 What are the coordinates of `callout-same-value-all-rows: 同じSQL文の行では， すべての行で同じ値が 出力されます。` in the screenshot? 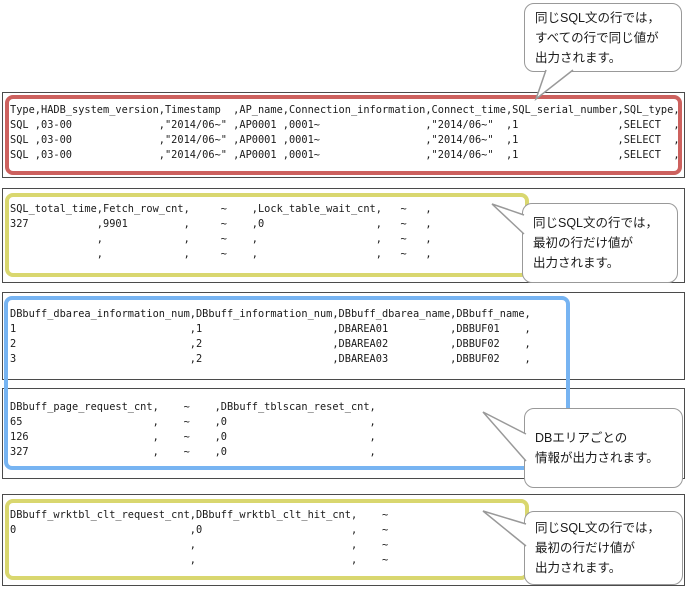 It's located at (603, 37).